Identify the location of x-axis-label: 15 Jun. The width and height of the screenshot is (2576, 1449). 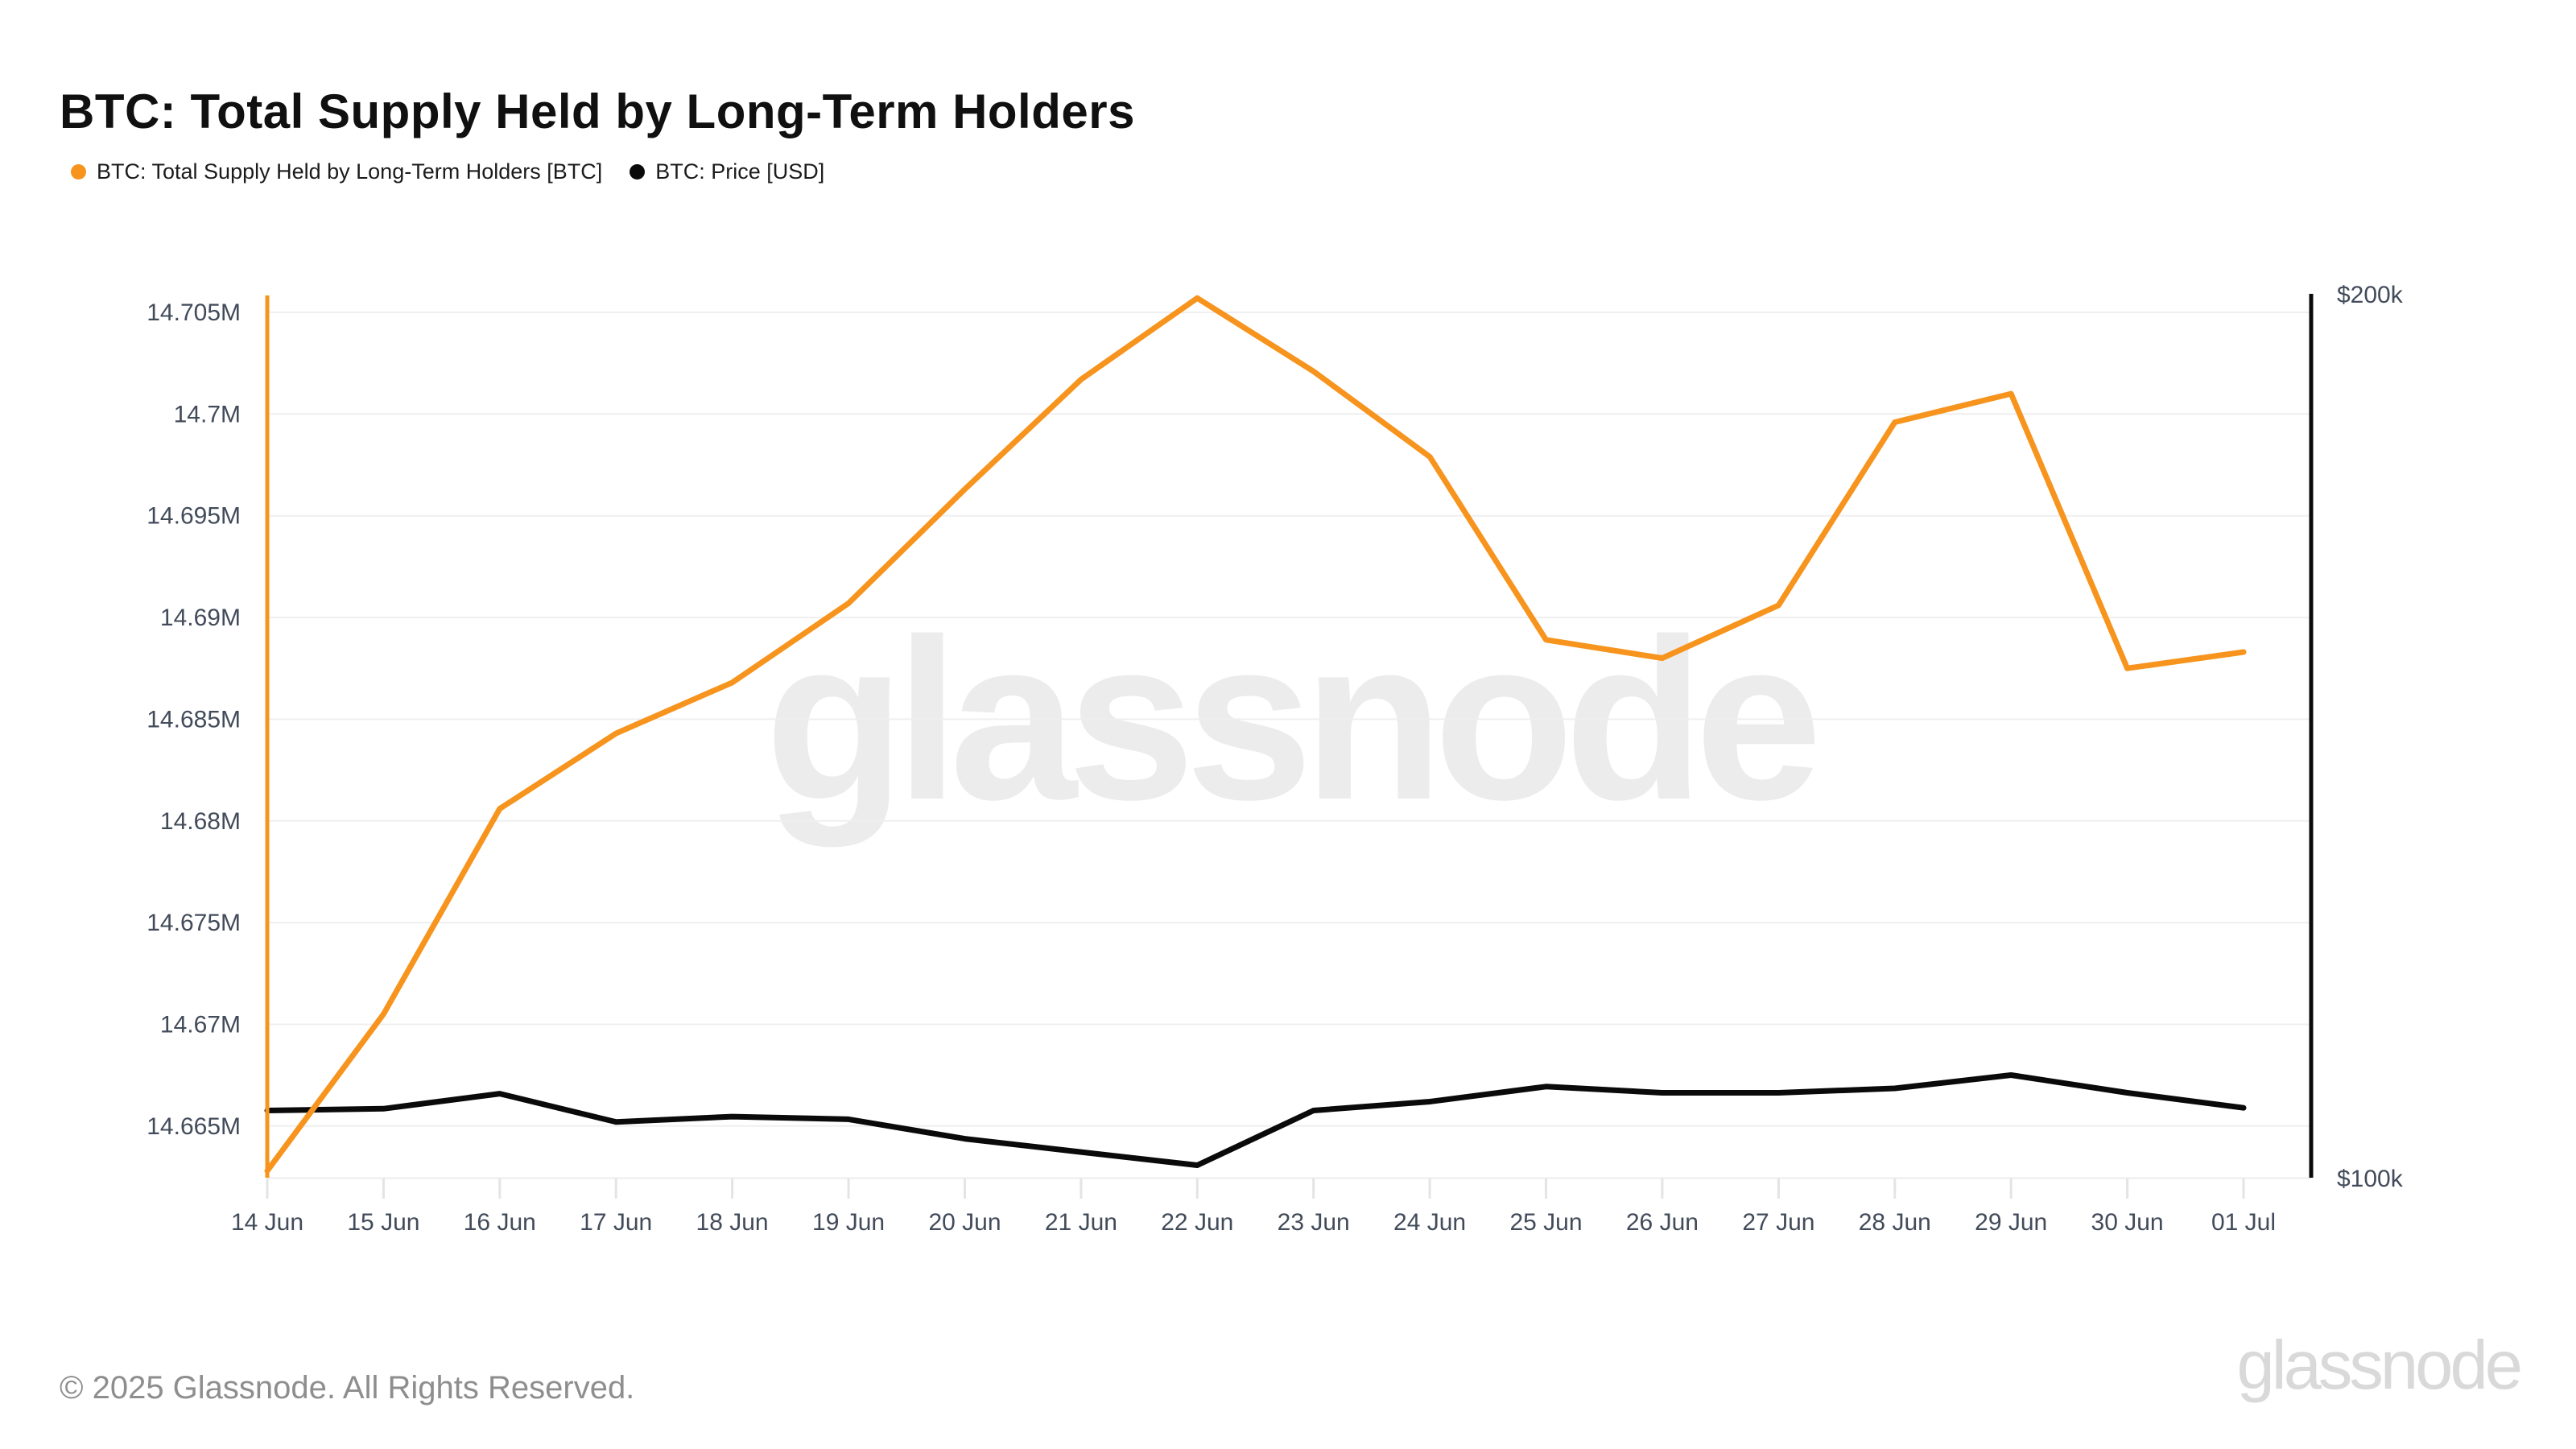
(383, 1222).